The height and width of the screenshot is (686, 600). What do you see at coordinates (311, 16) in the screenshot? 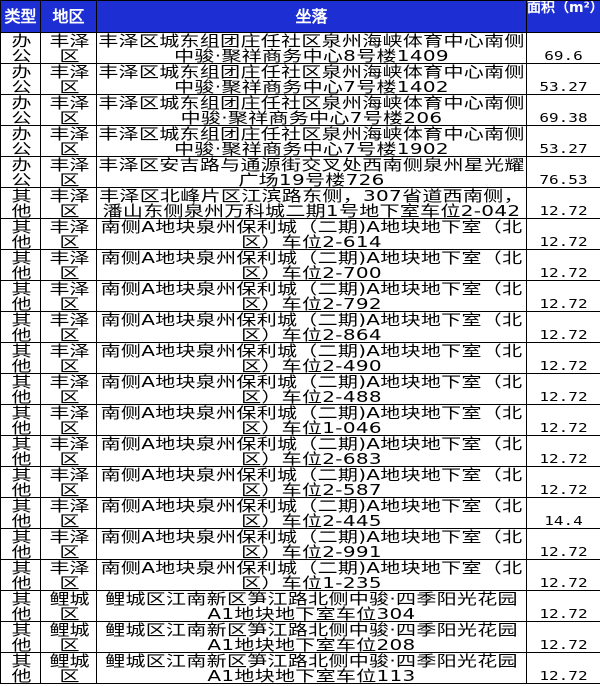
I see `header-location: 坐落` at bounding box center [311, 16].